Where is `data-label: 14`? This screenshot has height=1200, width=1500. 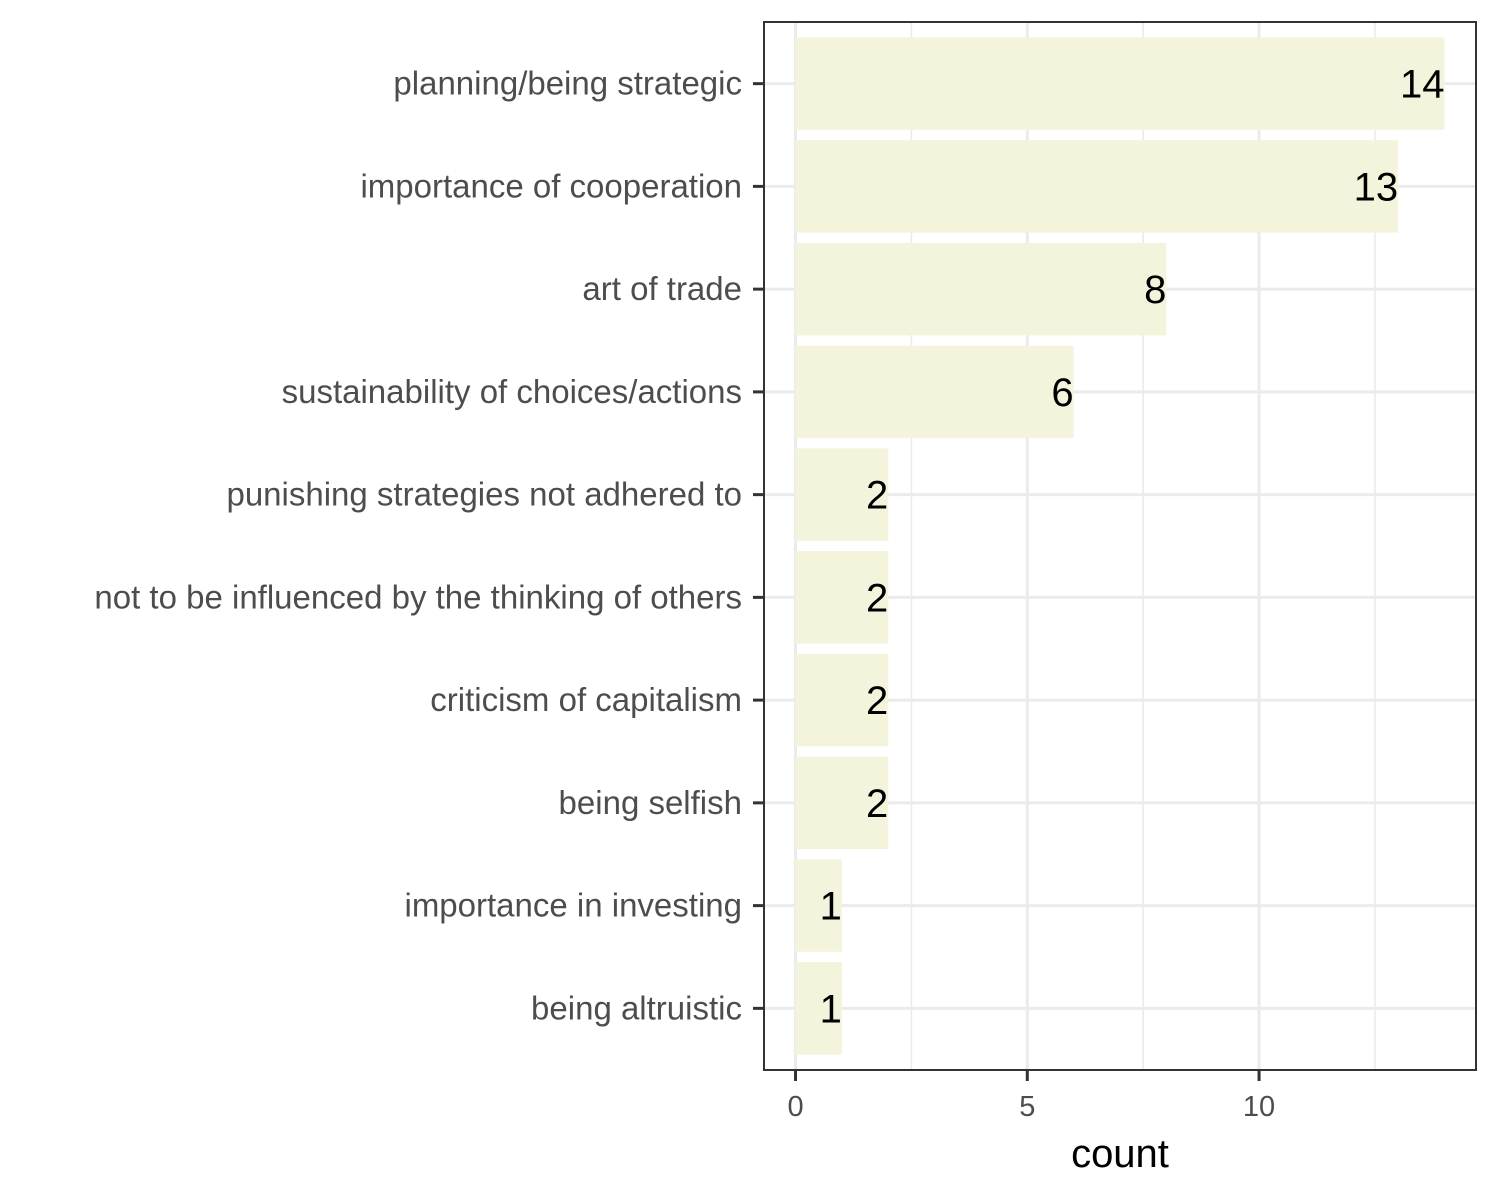 data-label: 14 is located at coordinates (1422, 85).